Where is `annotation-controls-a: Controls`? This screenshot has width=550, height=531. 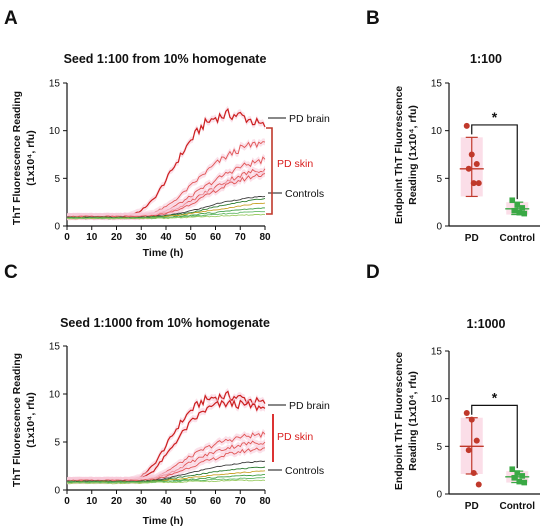 annotation-controls-a: Controls is located at coordinates (304, 194).